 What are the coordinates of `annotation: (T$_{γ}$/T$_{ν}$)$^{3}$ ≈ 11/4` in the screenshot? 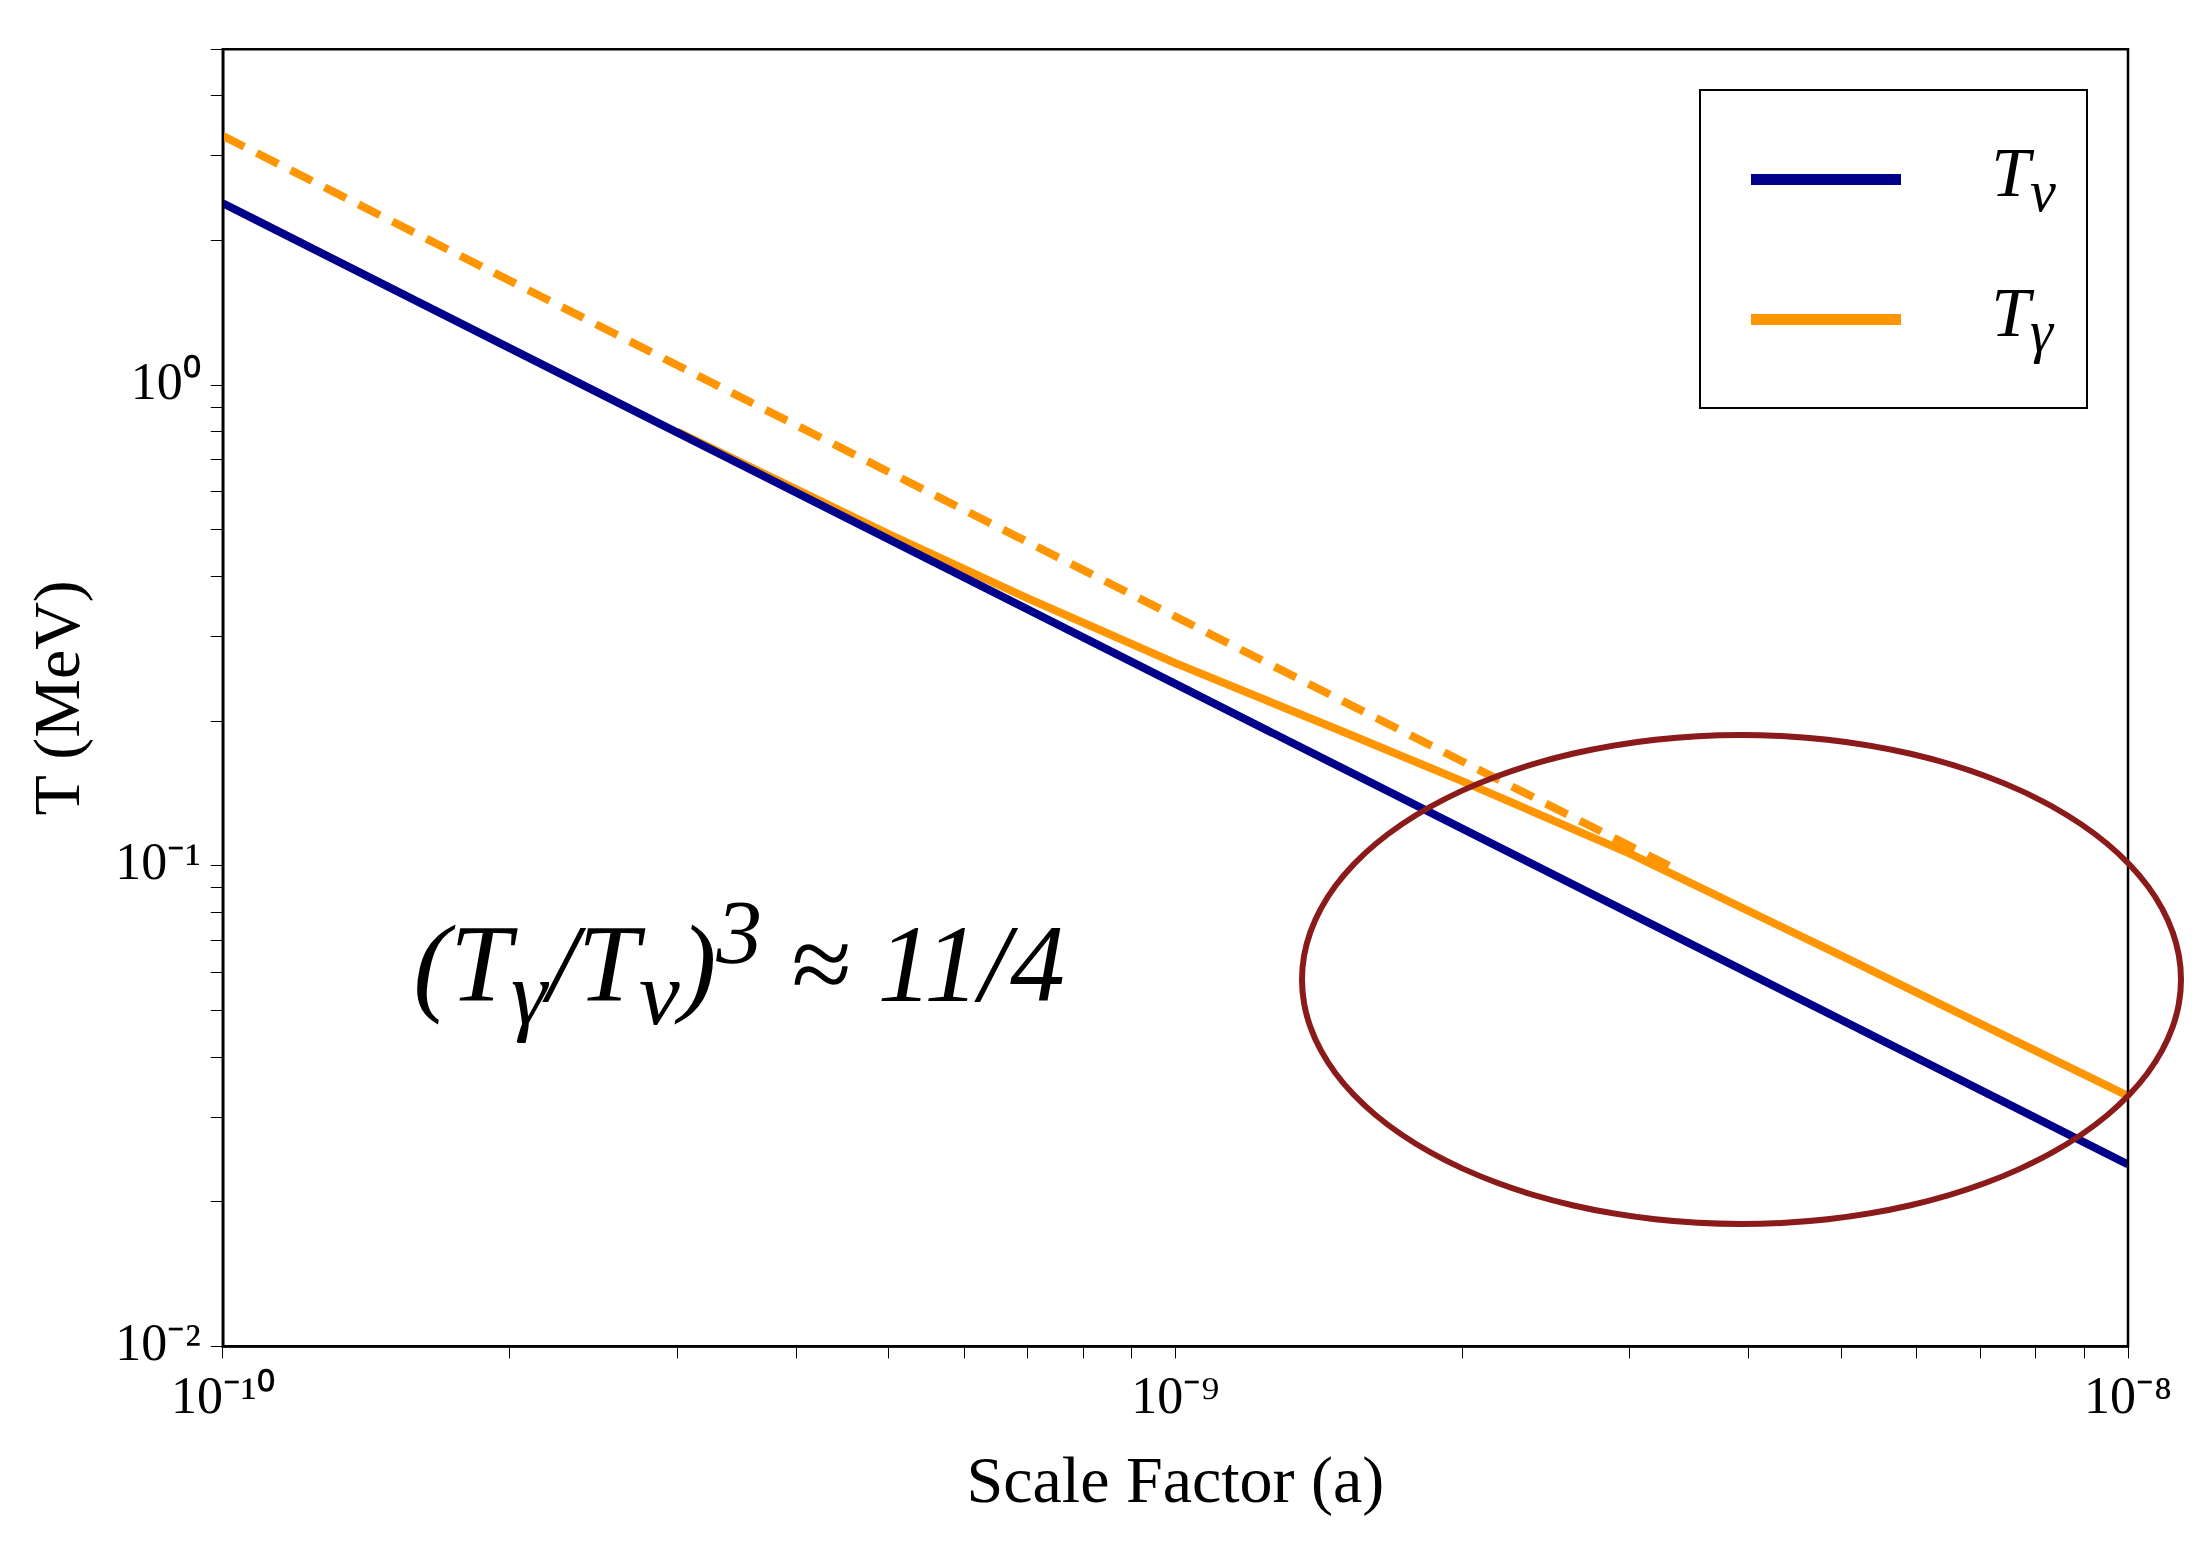 It's located at (739, 963).